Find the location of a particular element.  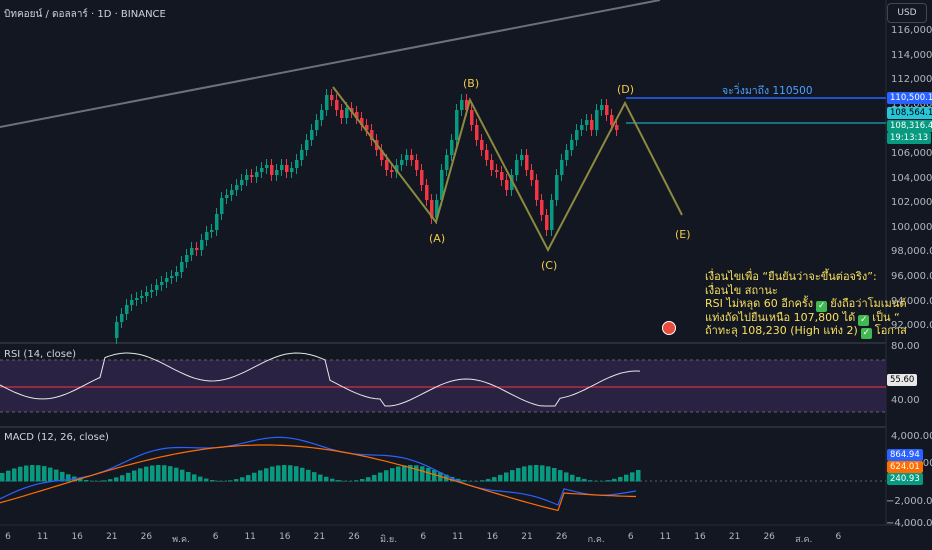

target-label: จะวิ่งมาถึง 110500 is located at coordinates (767, 91).